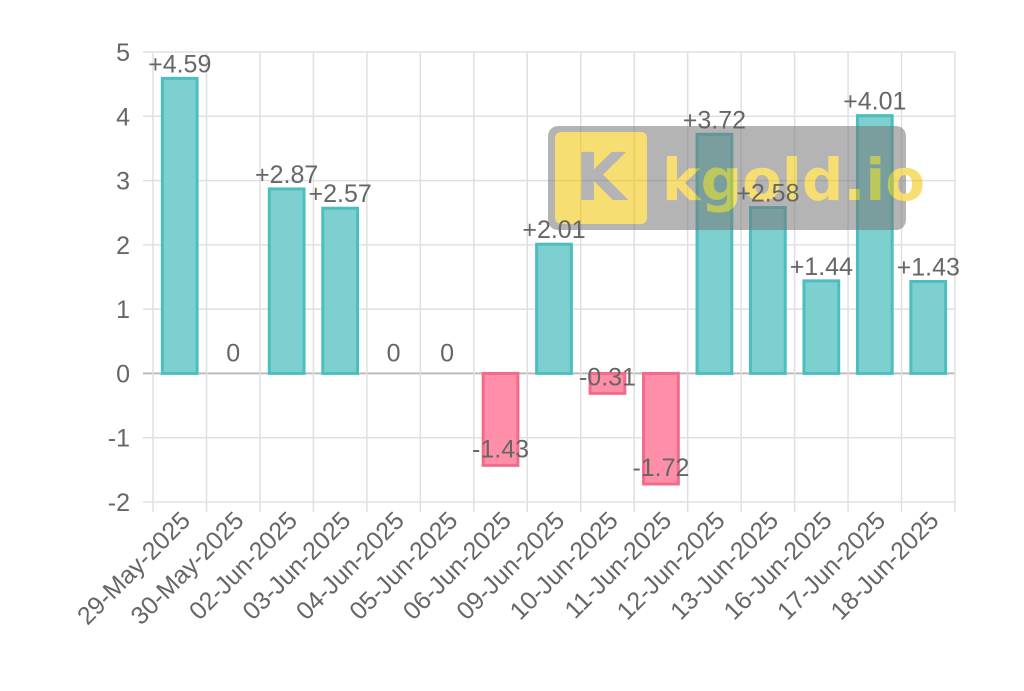 The height and width of the screenshot is (691, 1024). I want to click on data-label: -0.31, so click(607, 377).